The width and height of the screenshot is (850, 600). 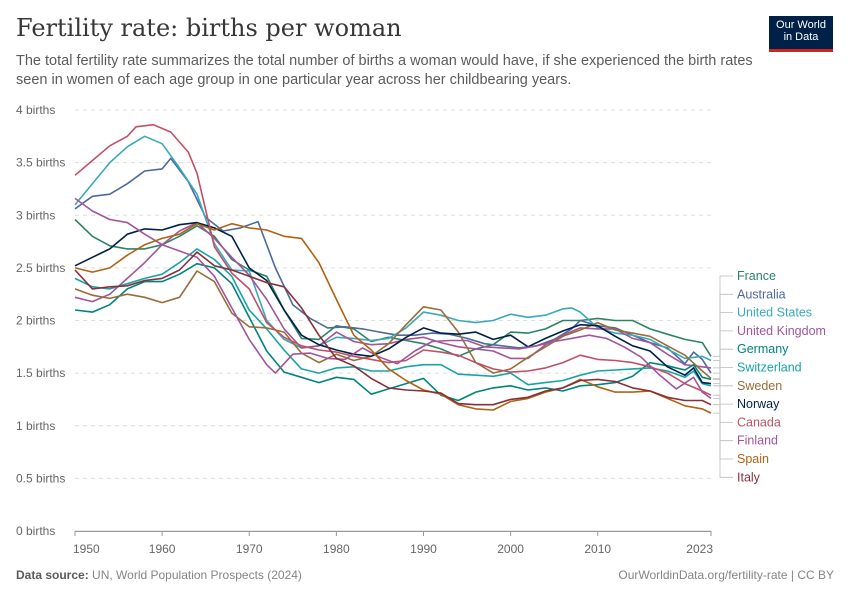 What do you see at coordinates (35, 531) in the screenshot?
I see `y-tick-label: 0 births` at bounding box center [35, 531].